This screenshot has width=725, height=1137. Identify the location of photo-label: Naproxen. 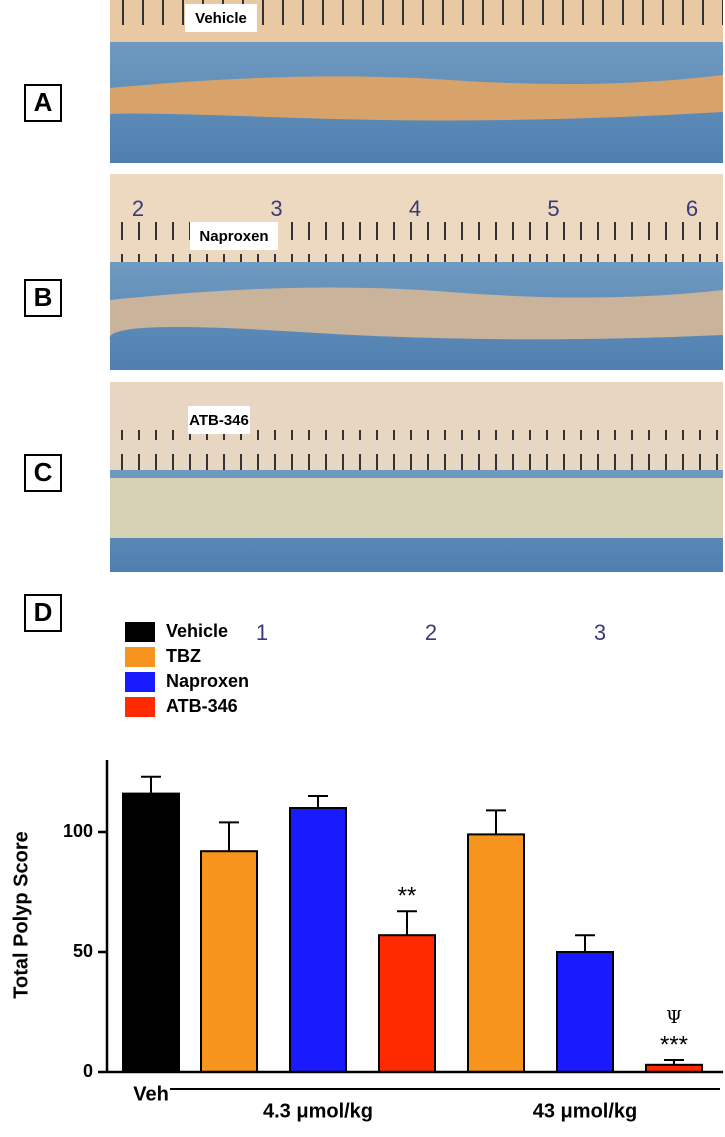
(233, 236).